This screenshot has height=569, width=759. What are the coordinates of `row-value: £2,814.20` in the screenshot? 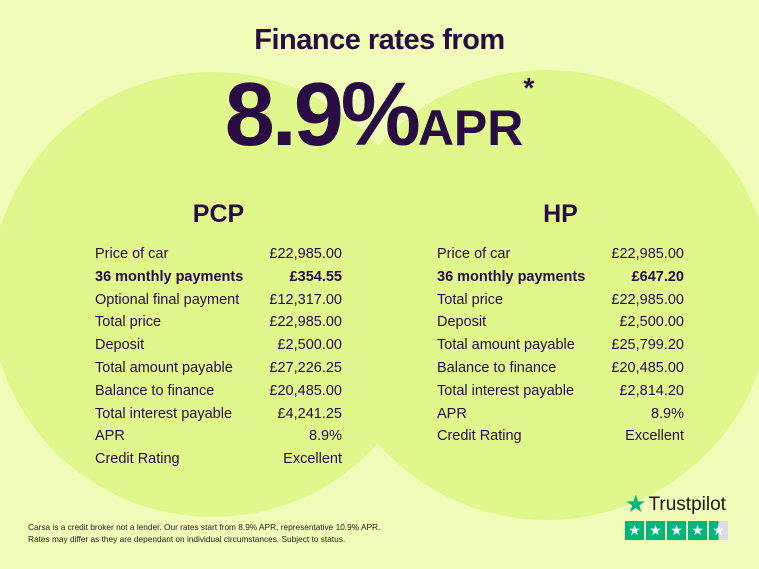 It's located at (651, 390).